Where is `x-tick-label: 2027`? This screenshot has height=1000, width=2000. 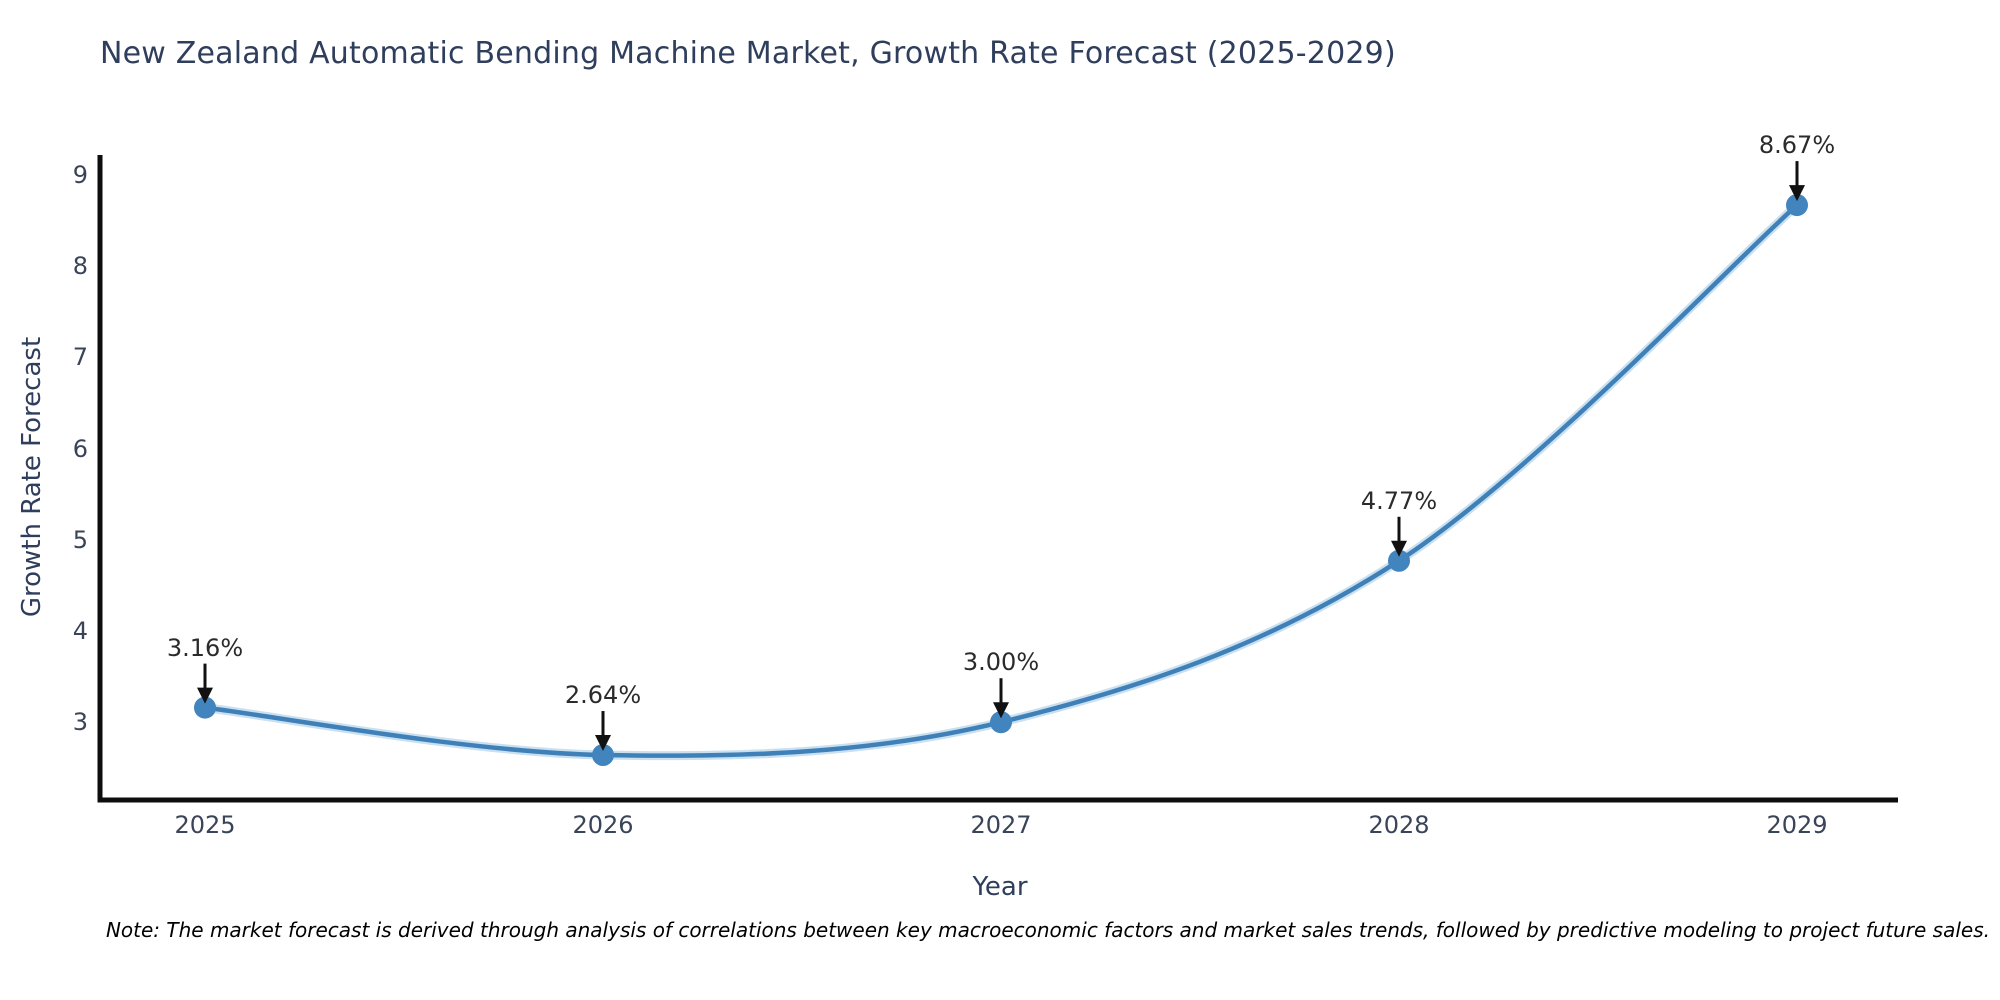 x-tick-label: 2027 is located at coordinates (1001, 825).